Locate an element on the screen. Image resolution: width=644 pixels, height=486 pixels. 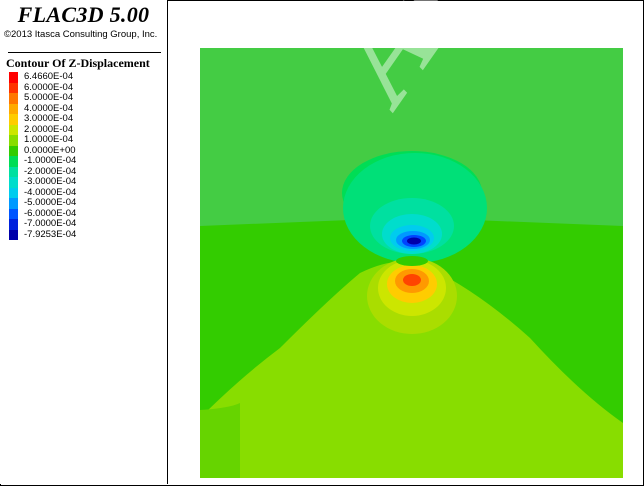
legend-value: 6.4660E-04 is located at coordinates (49, 76).